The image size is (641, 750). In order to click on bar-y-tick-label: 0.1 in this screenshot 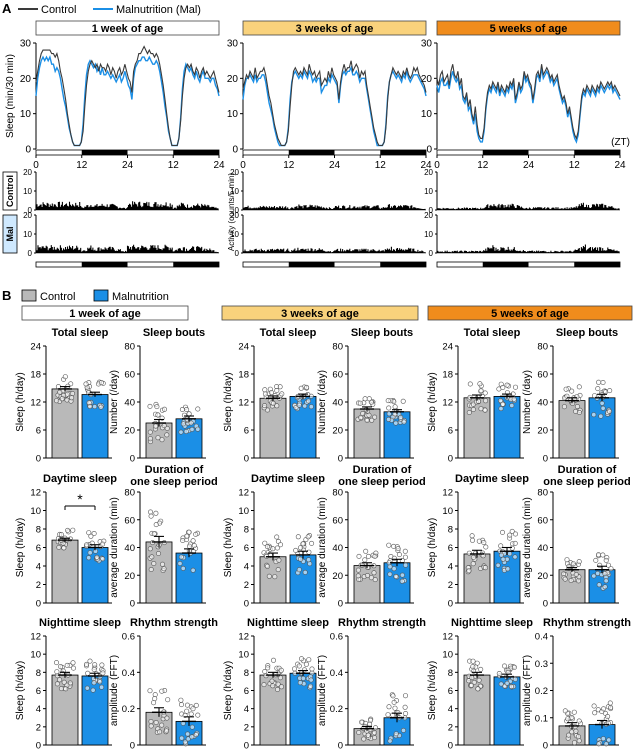, I will do `click(541, 718)`.